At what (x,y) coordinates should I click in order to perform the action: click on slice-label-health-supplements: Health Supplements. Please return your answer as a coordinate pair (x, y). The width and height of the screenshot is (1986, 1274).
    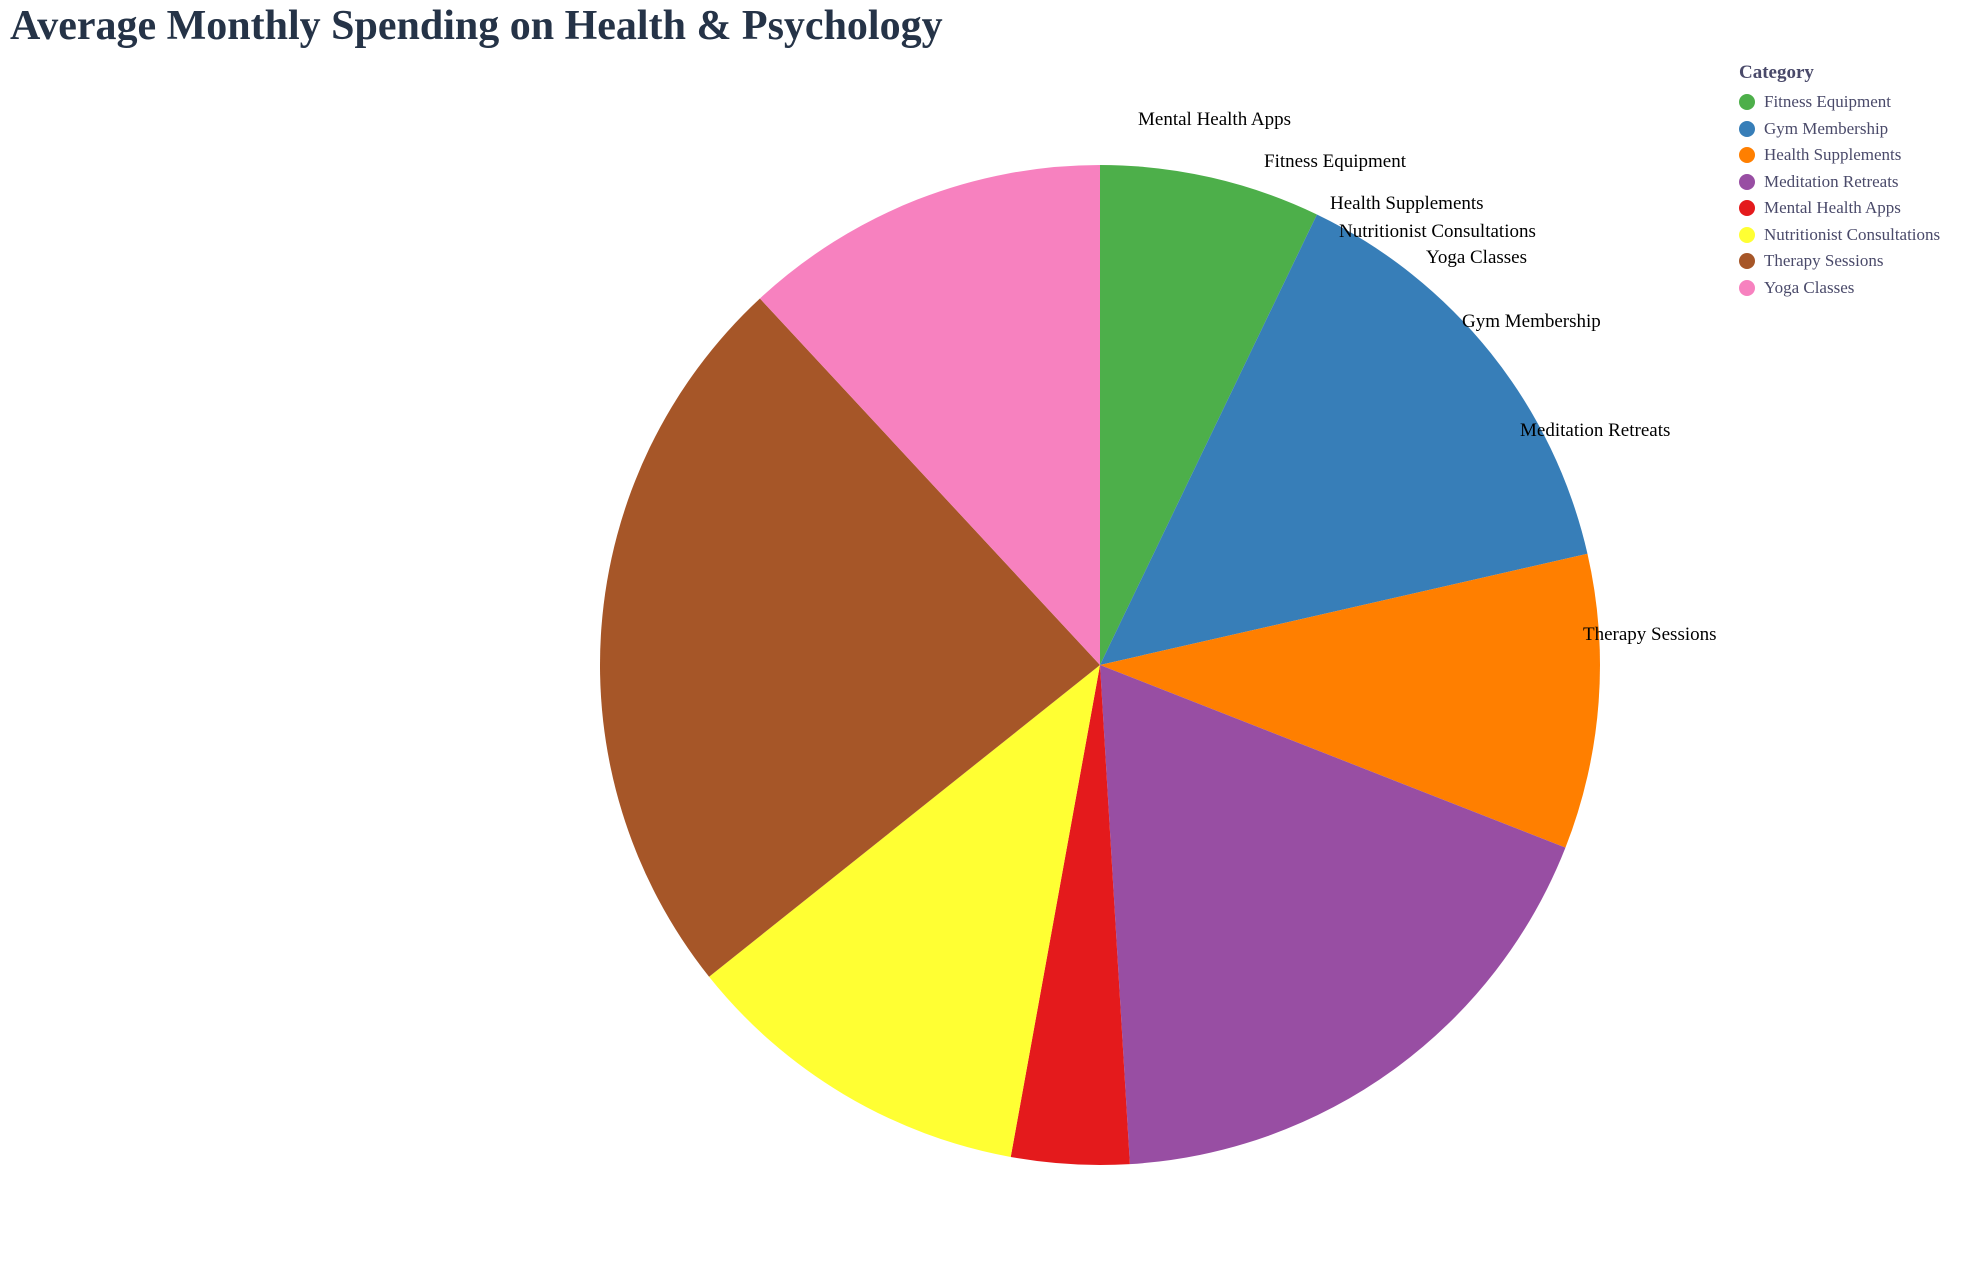
    Looking at the image, I should click on (1407, 203).